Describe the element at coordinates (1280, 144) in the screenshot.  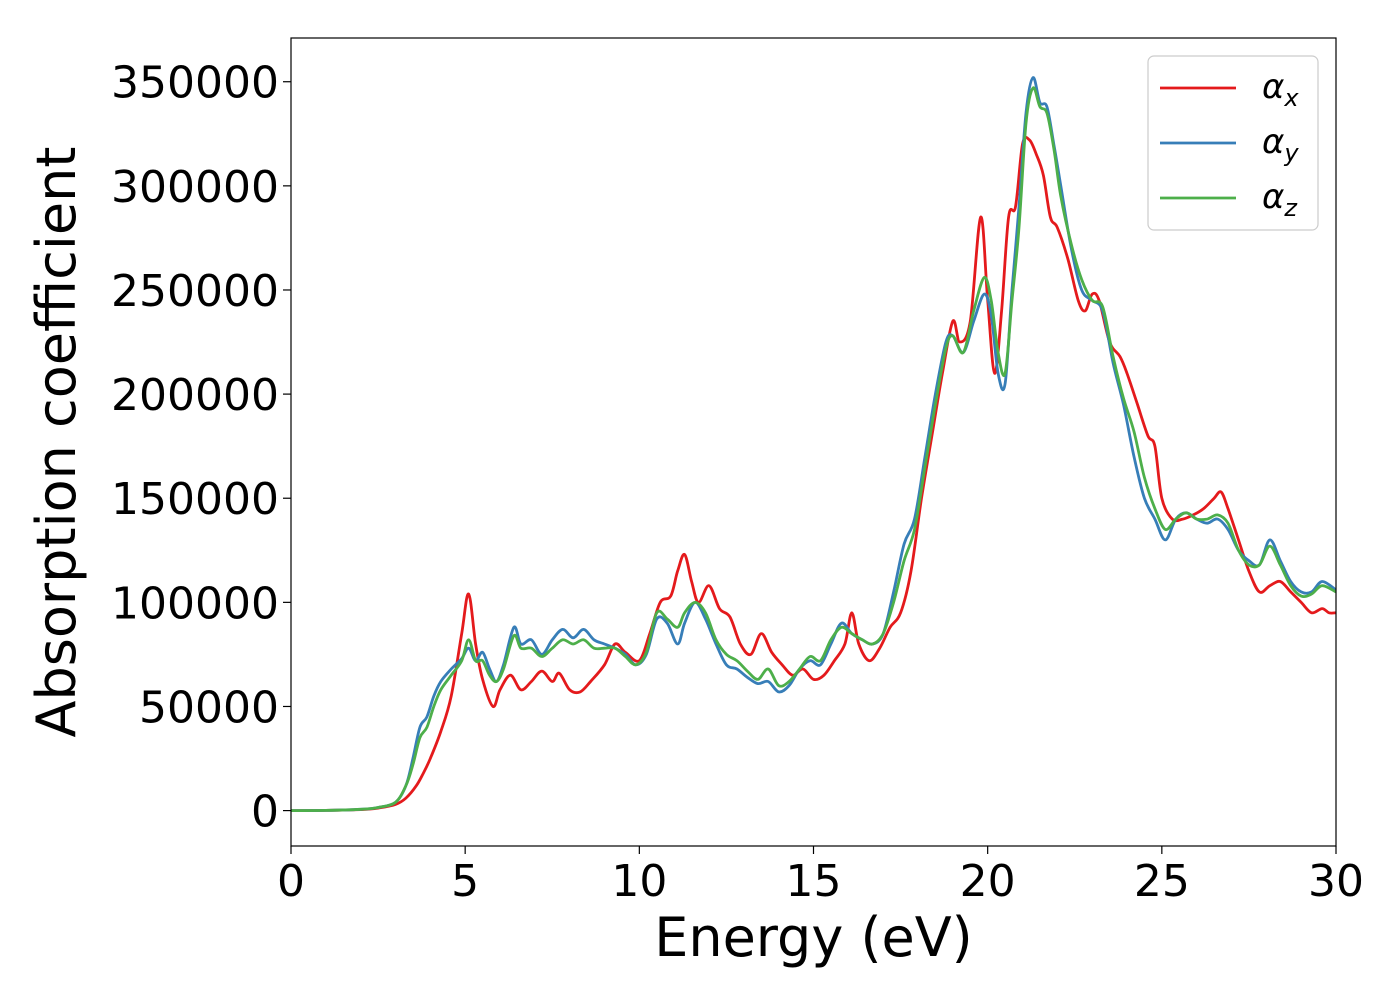
I see `legend-label-alpha-y: αy` at that location.